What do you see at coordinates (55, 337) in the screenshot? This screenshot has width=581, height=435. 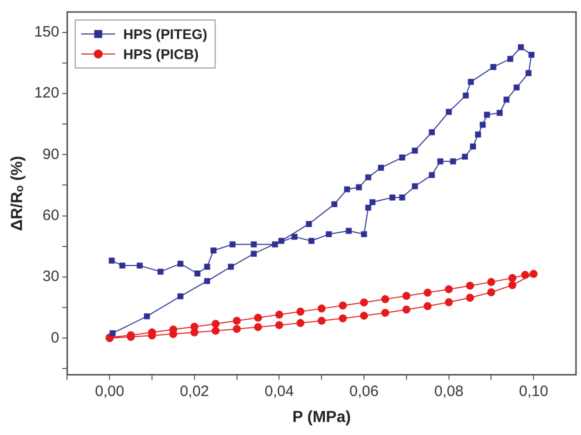 I see `y-tick-label: 0` at bounding box center [55, 337].